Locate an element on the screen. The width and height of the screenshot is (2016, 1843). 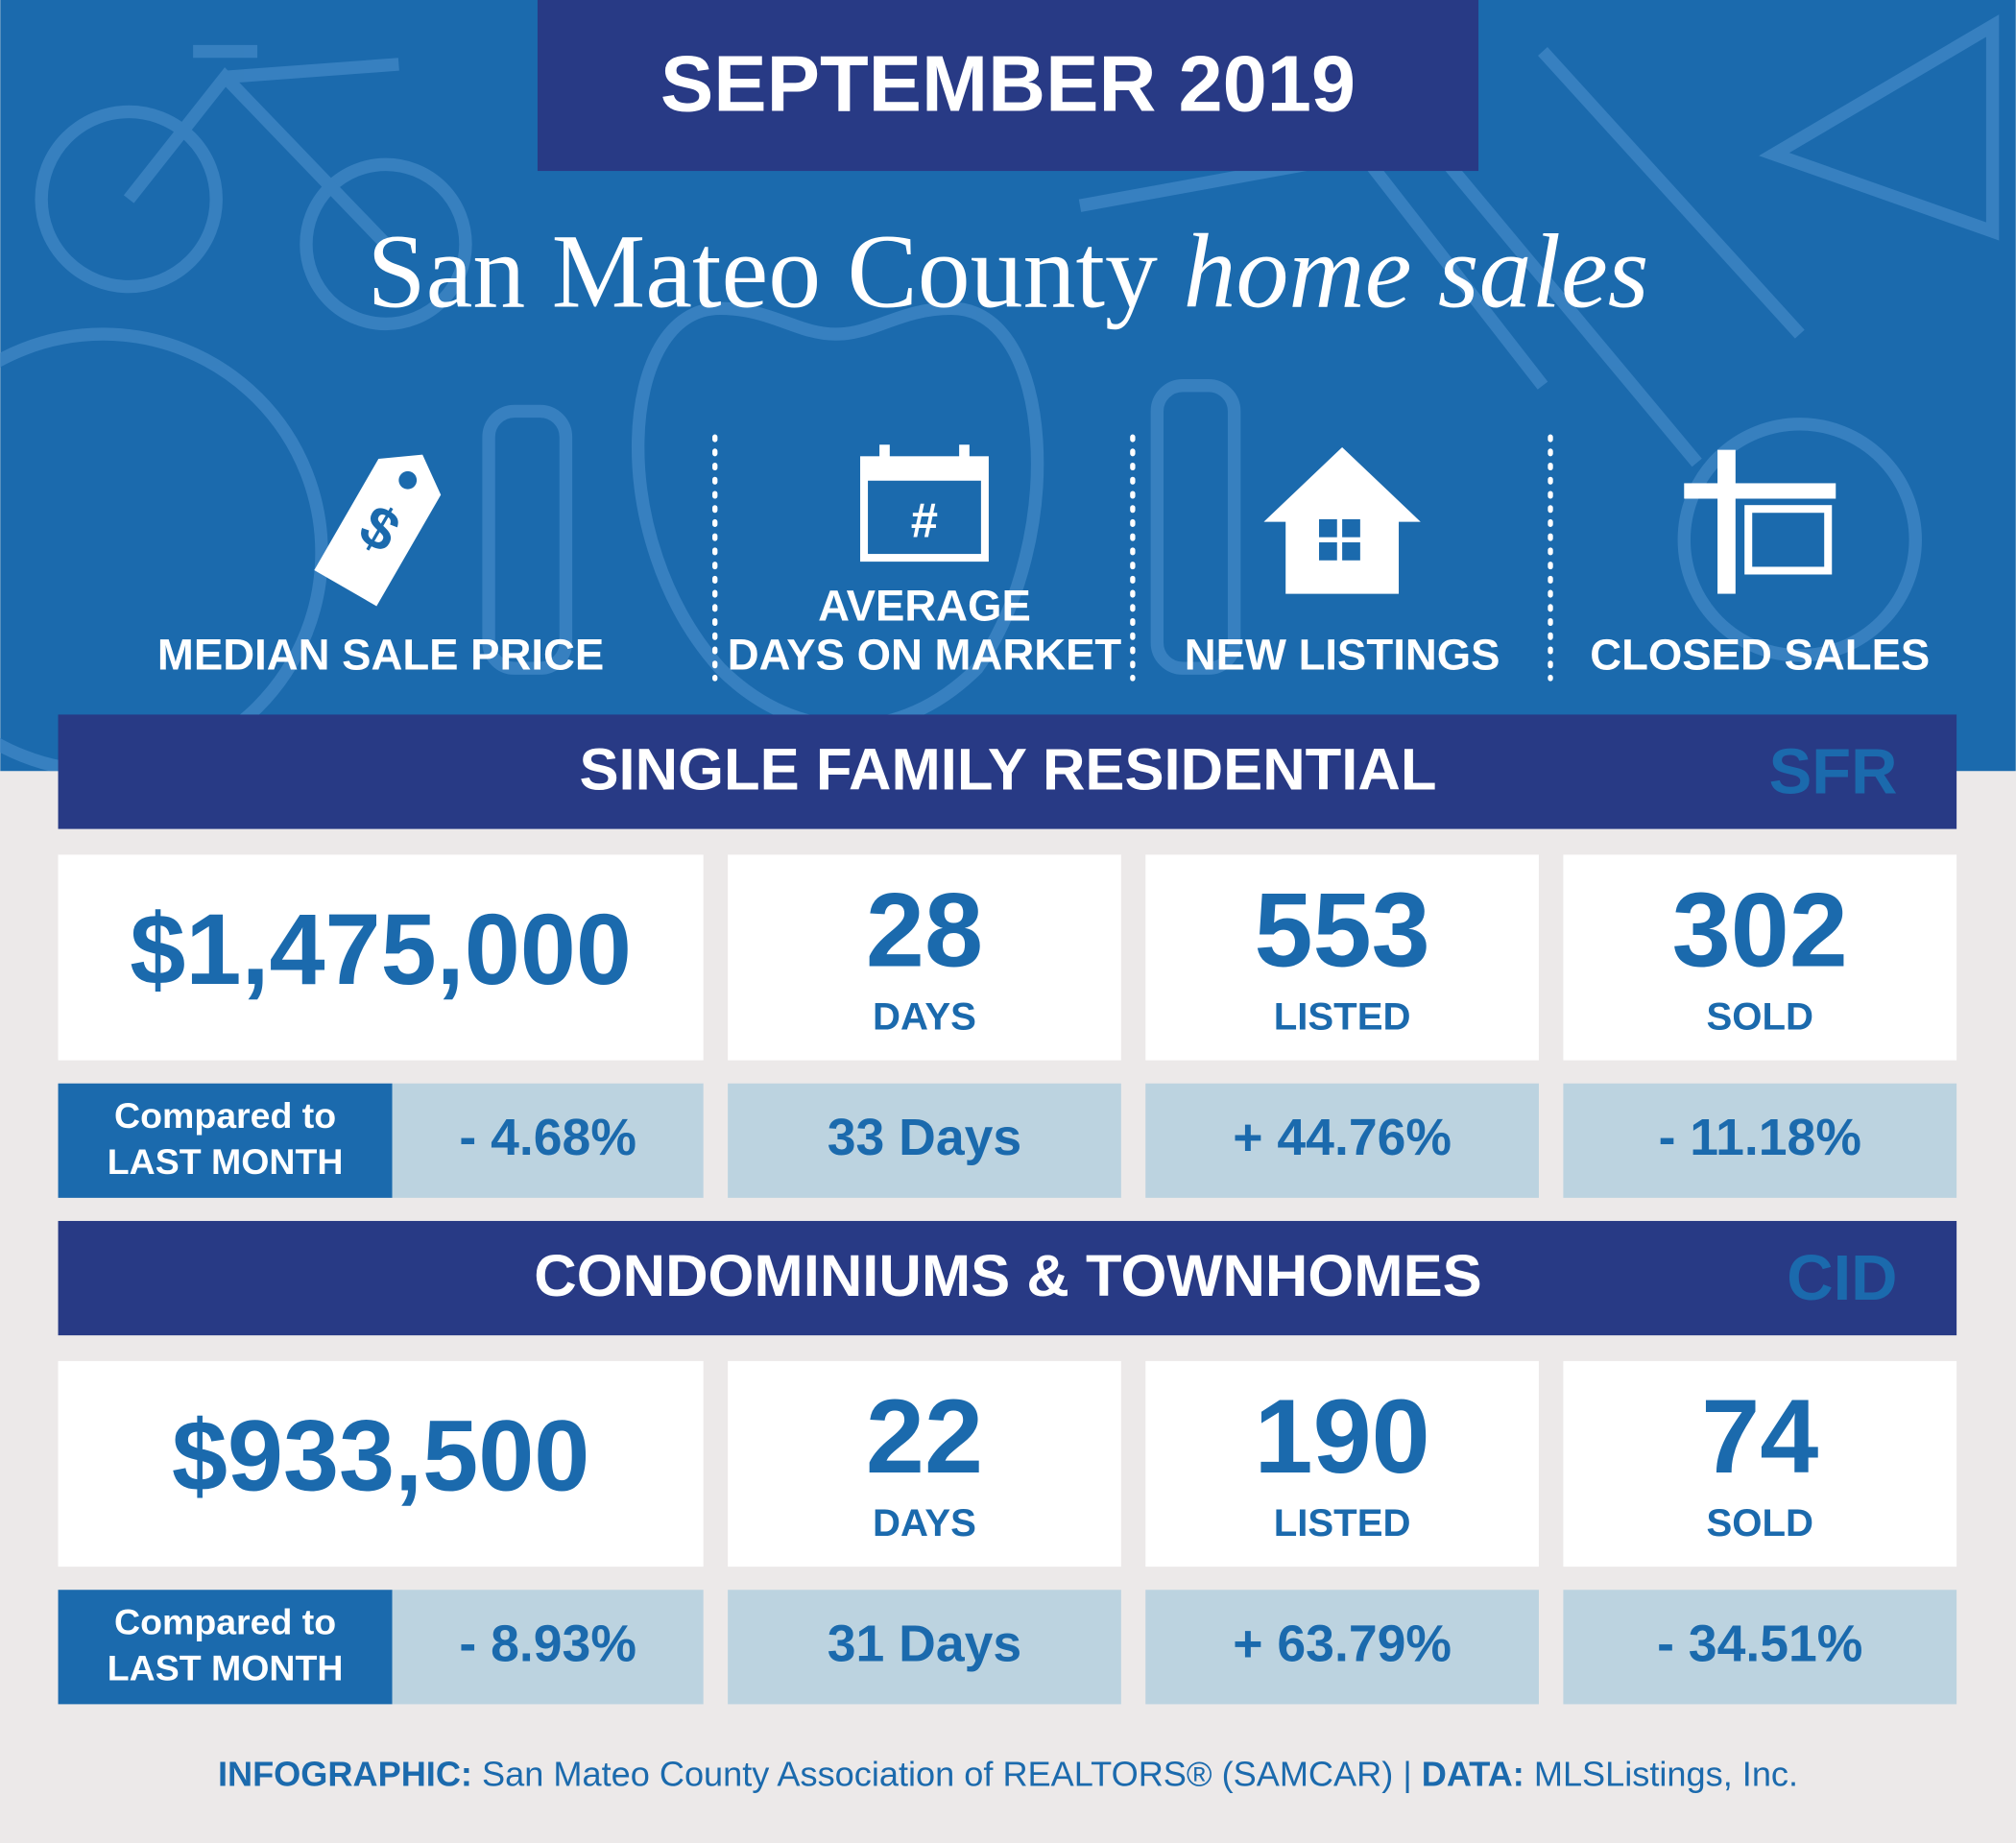
title: San Mateo County home sales is located at coordinates (1009, 271).